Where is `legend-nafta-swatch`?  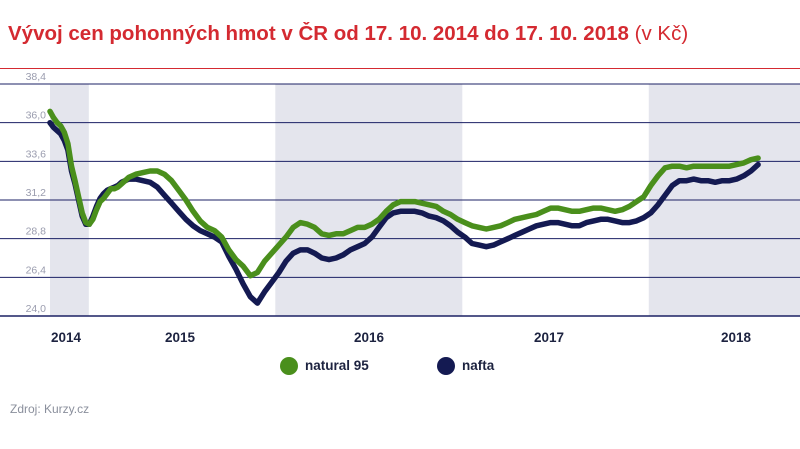
legend-nafta-swatch is located at coordinates (446, 366).